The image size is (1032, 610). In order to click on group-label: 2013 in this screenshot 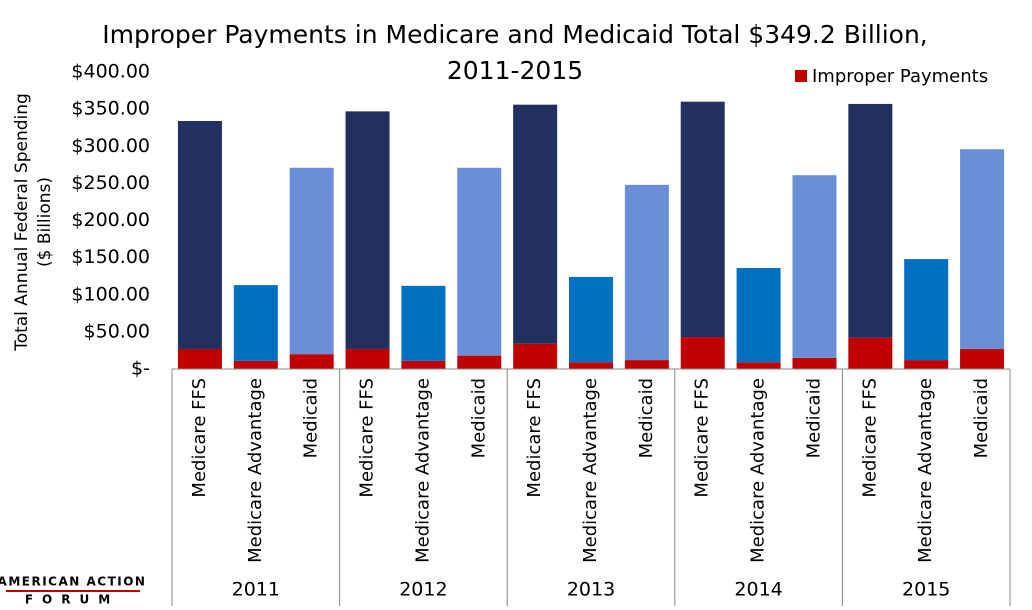, I will do `click(591, 590)`.